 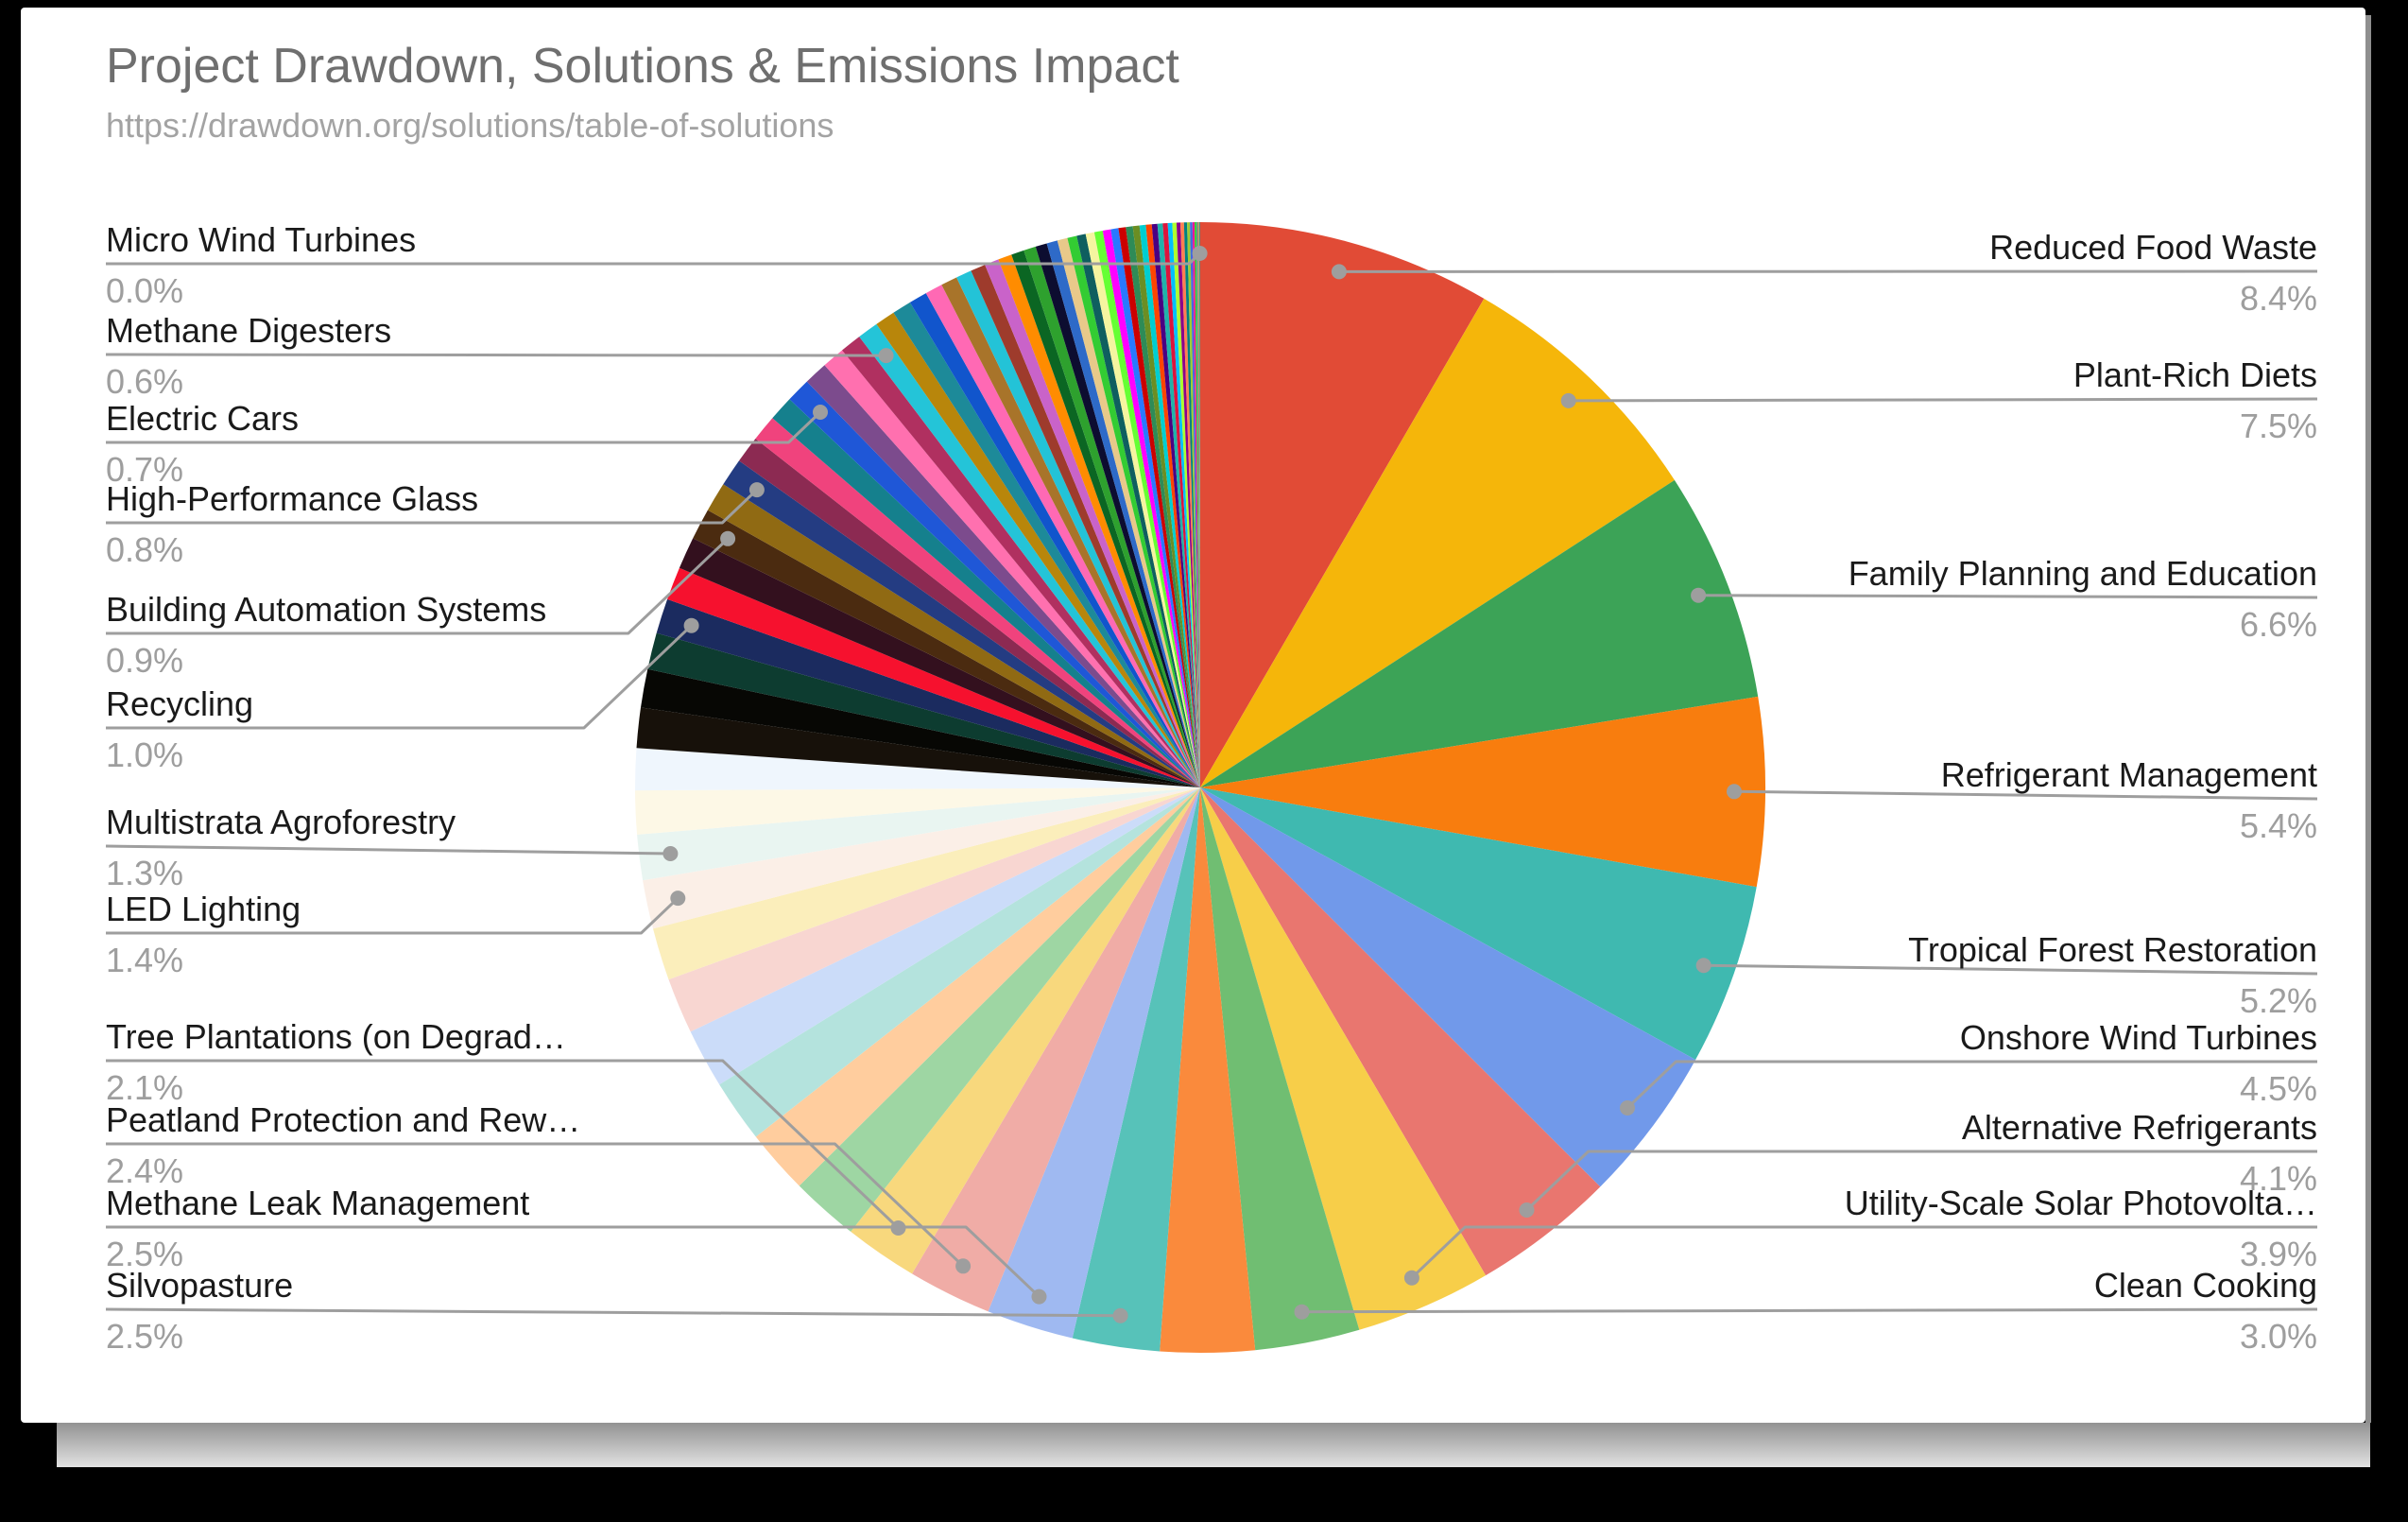 I want to click on pie-slice-reduced-food-waste, so click(x=1342, y=505).